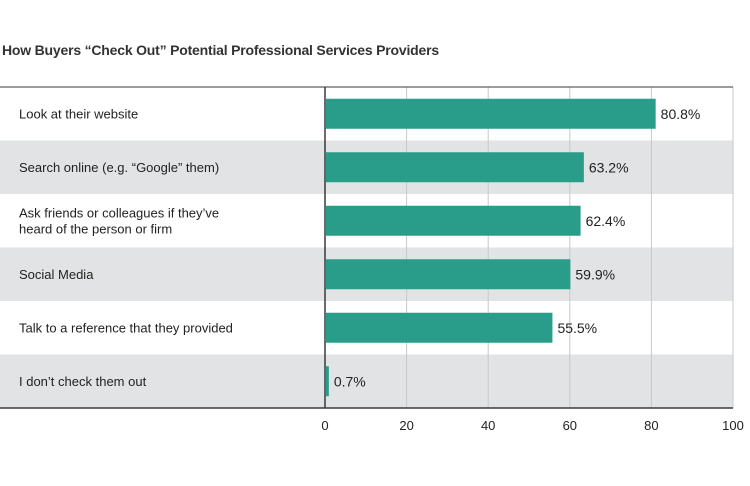  What do you see at coordinates (406, 425) in the screenshot?
I see `x-tick-label: 20` at bounding box center [406, 425].